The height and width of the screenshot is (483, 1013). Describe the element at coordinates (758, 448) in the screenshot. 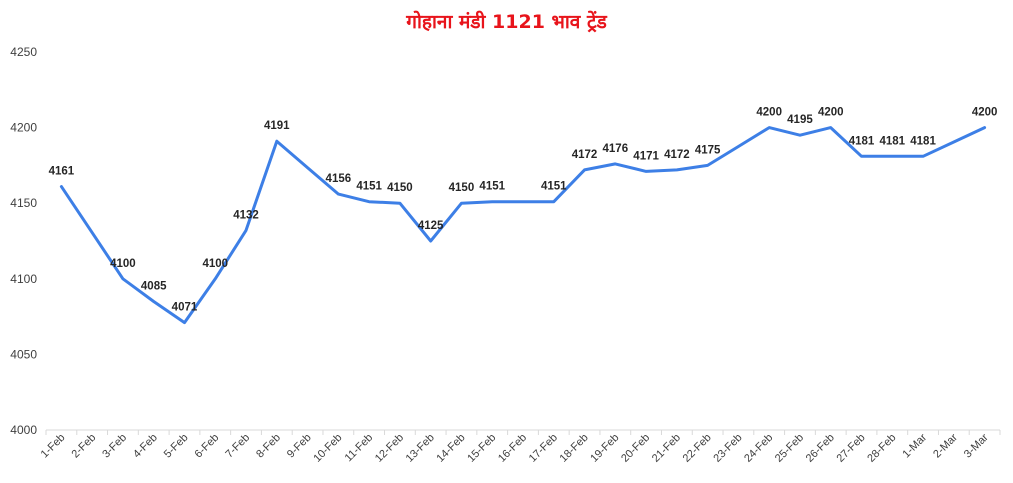

I see `x-tick-label: 24-Feb` at that location.